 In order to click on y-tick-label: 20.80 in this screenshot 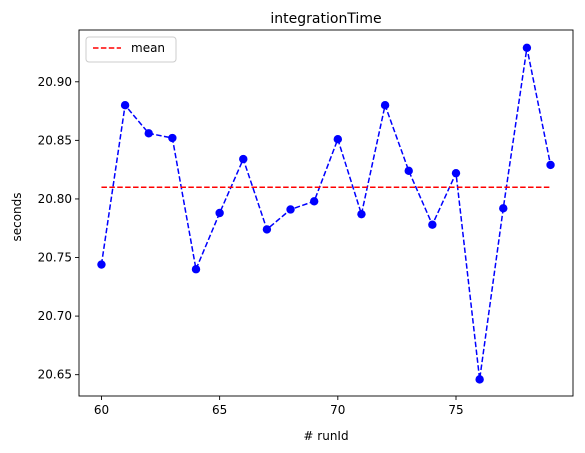, I will do `click(55, 199)`.